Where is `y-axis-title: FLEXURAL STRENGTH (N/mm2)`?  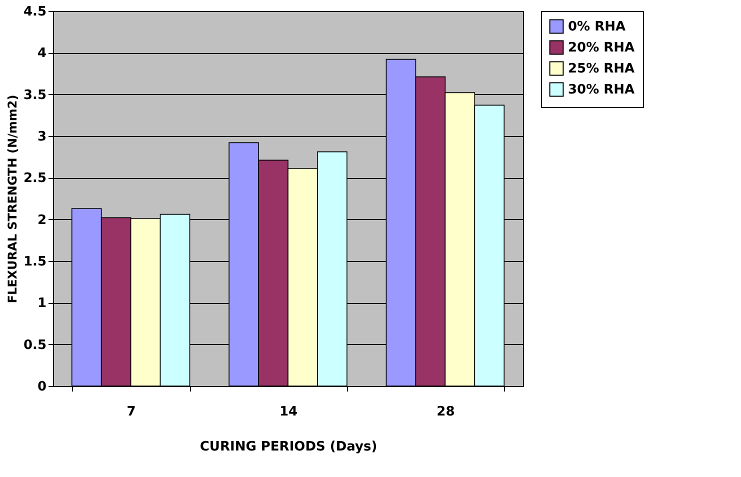
y-axis-title: FLEXURAL STRENGTH (N/mm2) is located at coordinates (12, 199).